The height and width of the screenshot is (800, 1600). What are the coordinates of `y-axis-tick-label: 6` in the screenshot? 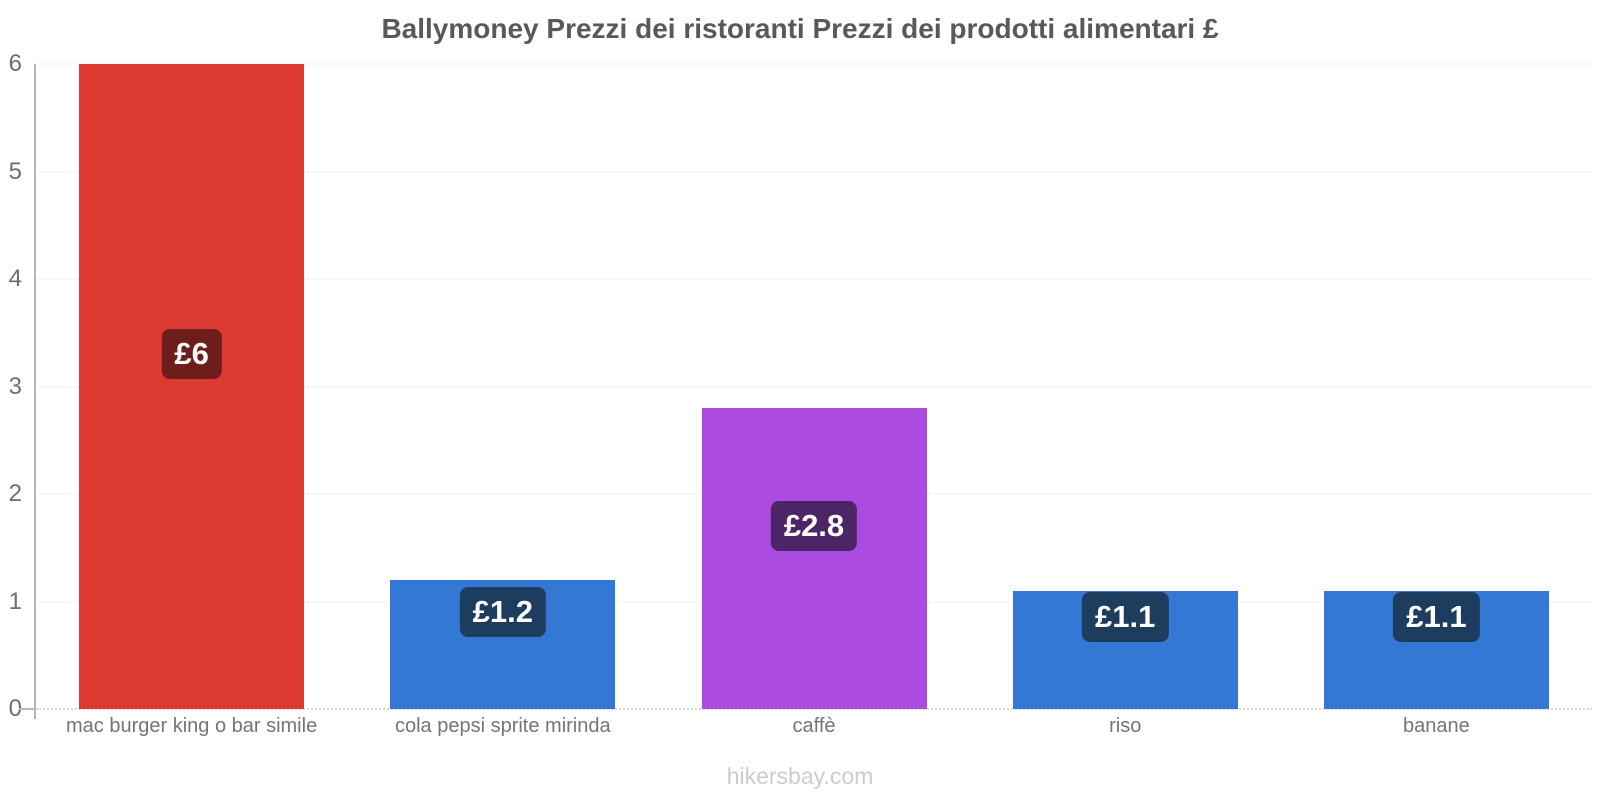 It's located at (15, 63).